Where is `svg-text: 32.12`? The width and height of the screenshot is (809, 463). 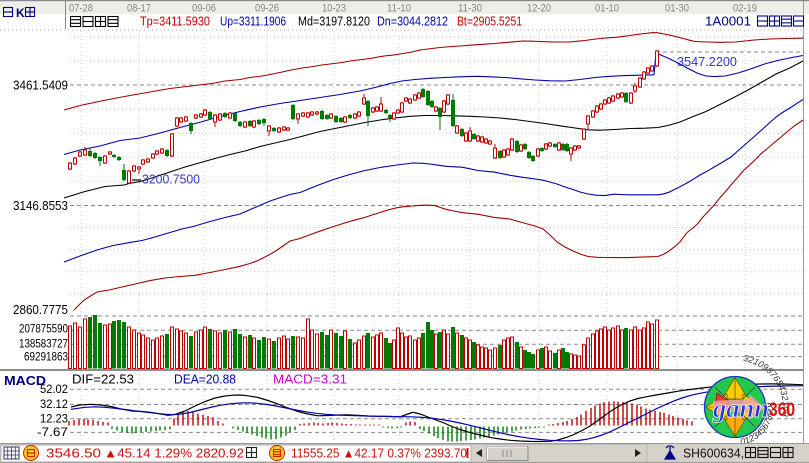
svg-text: 32.12 is located at coordinates (54, 405).